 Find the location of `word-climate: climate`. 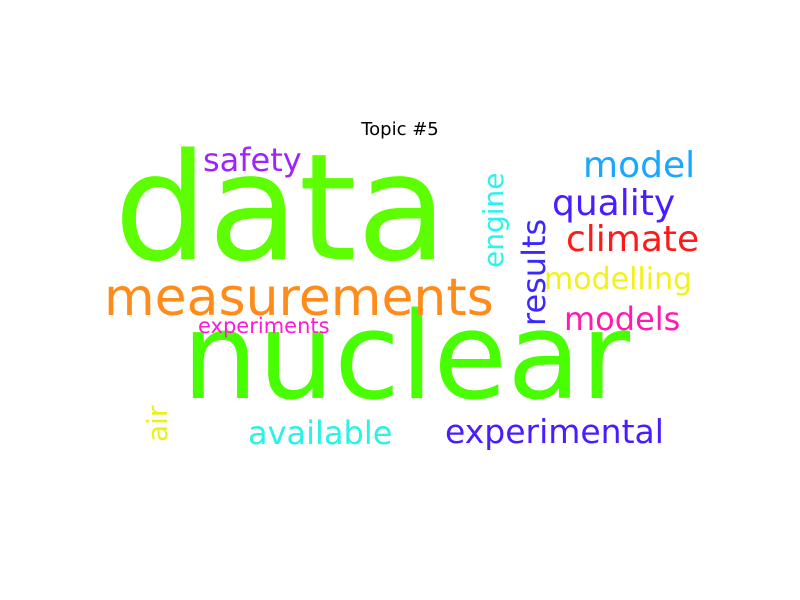

word-climate: climate is located at coordinates (633, 239).